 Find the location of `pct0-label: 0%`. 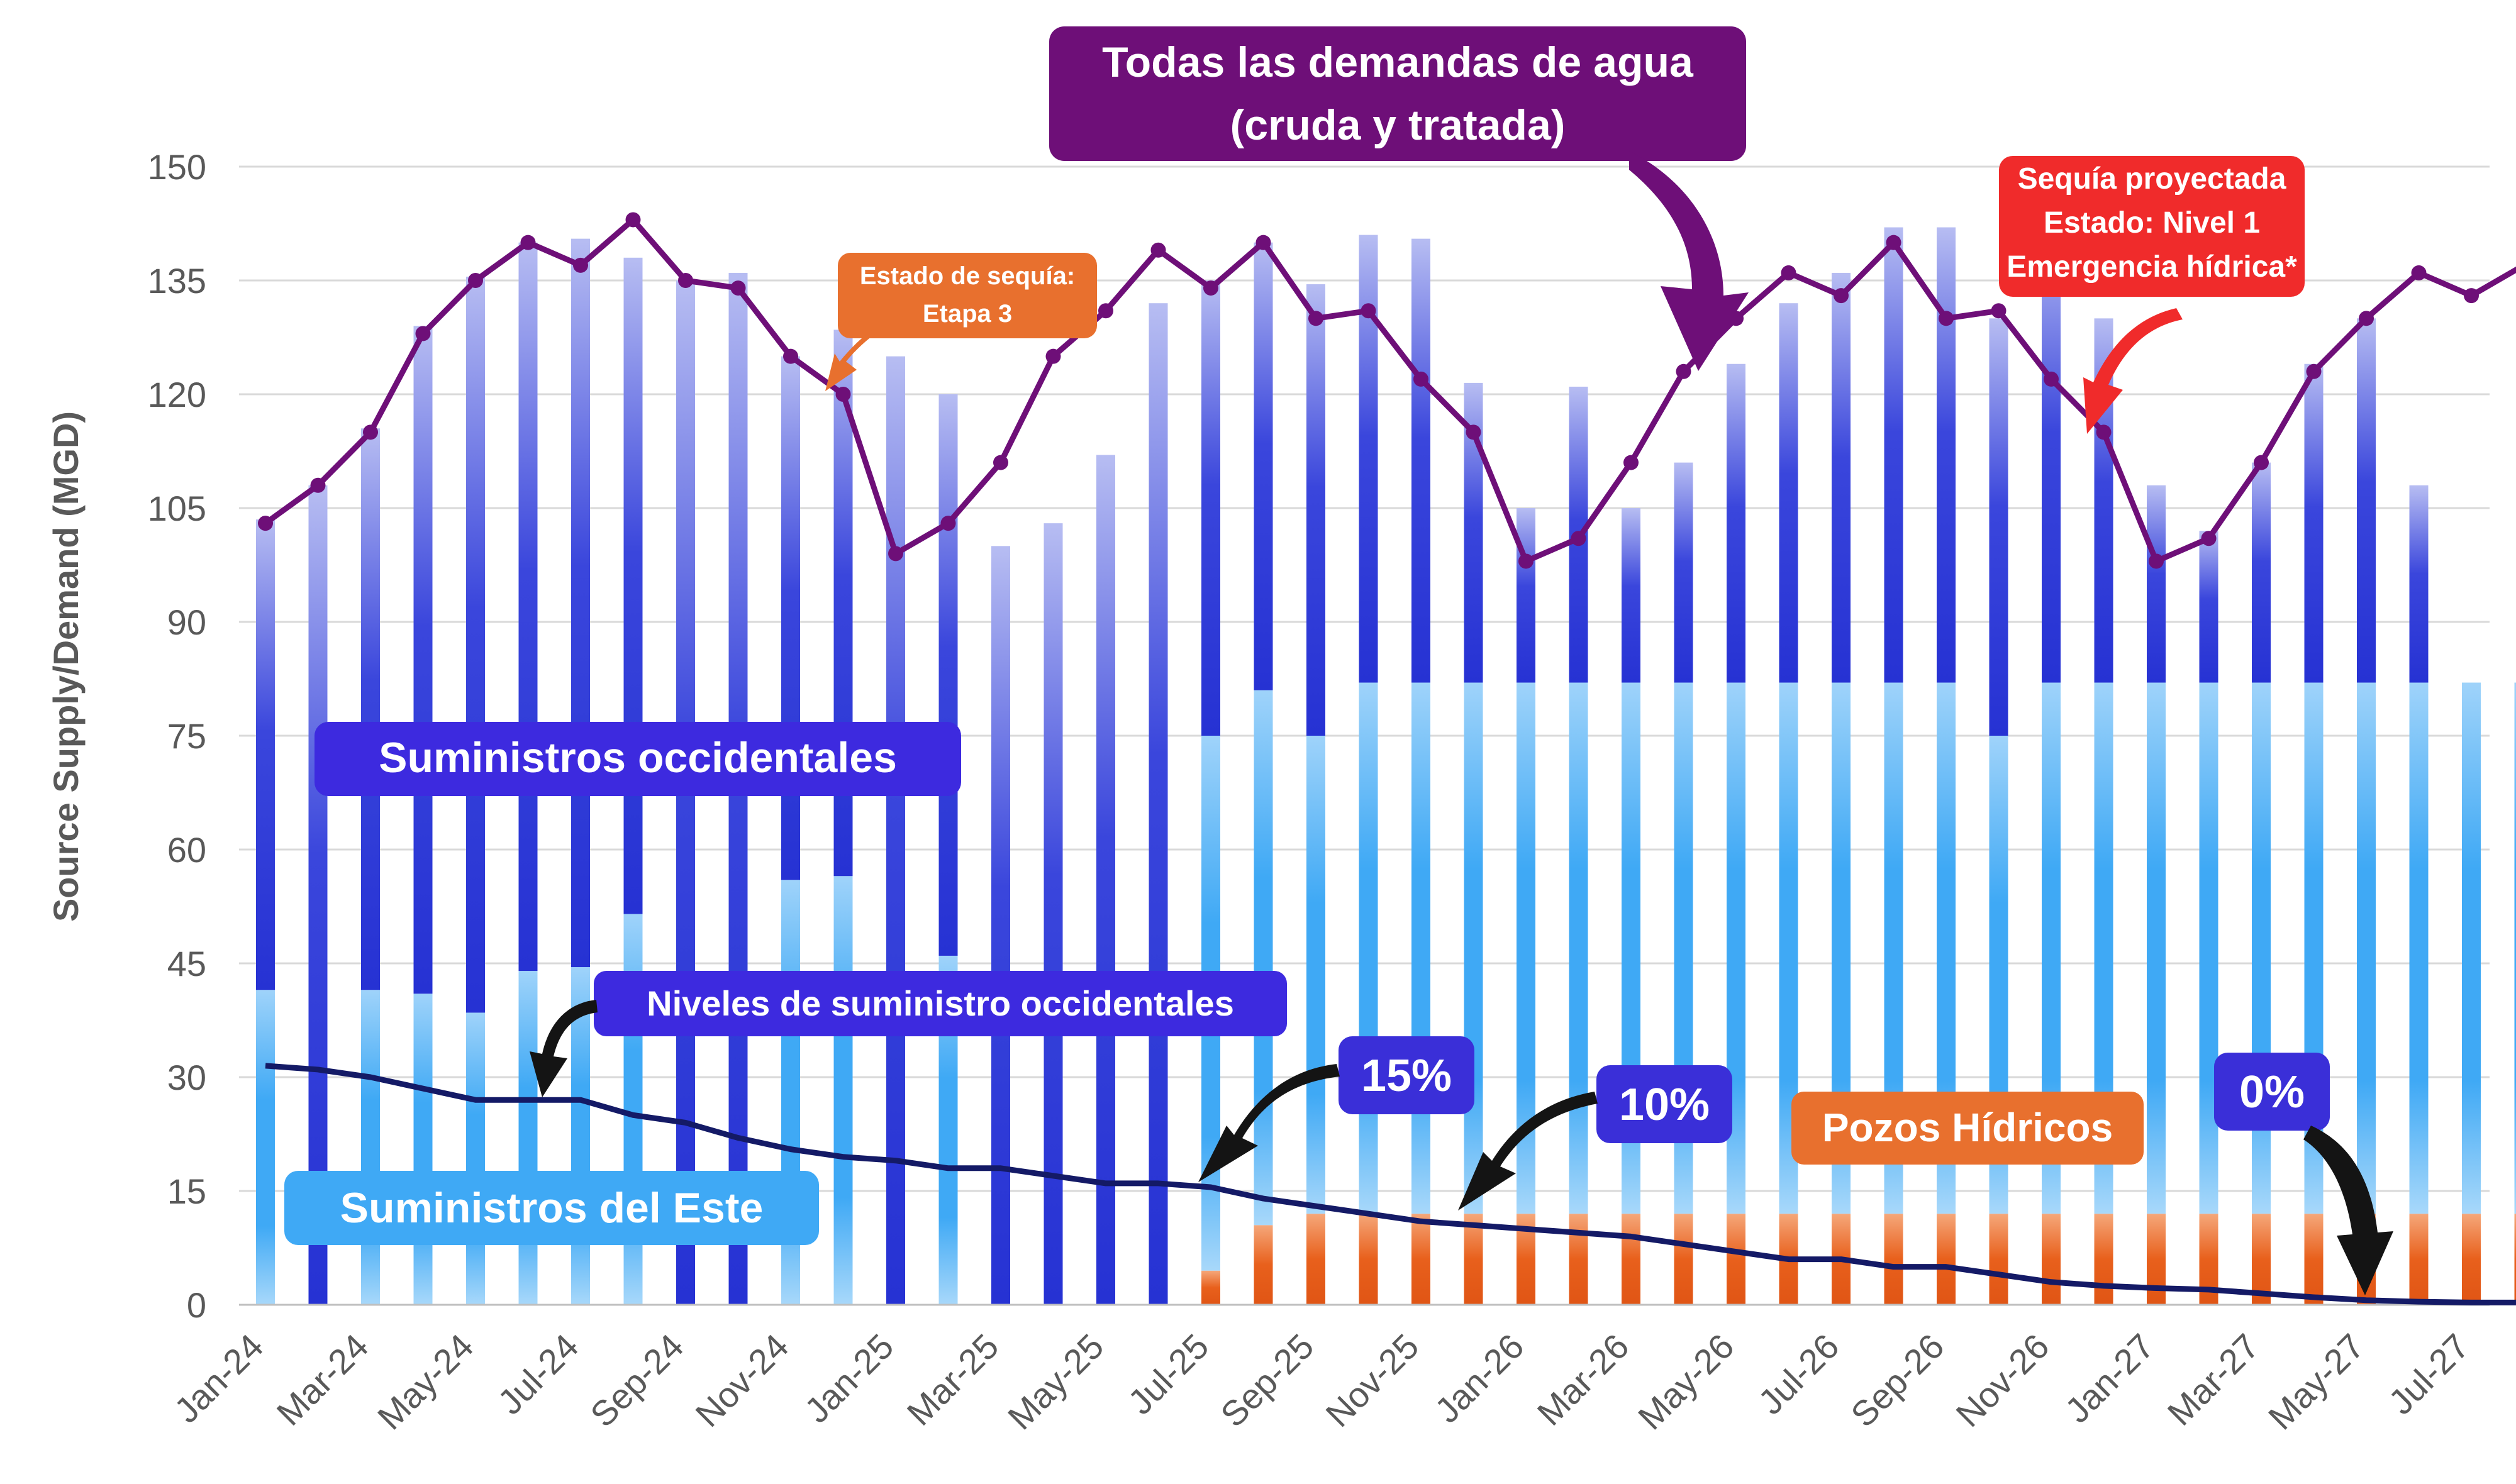

pct0-label: 0% is located at coordinates (2272, 1092).